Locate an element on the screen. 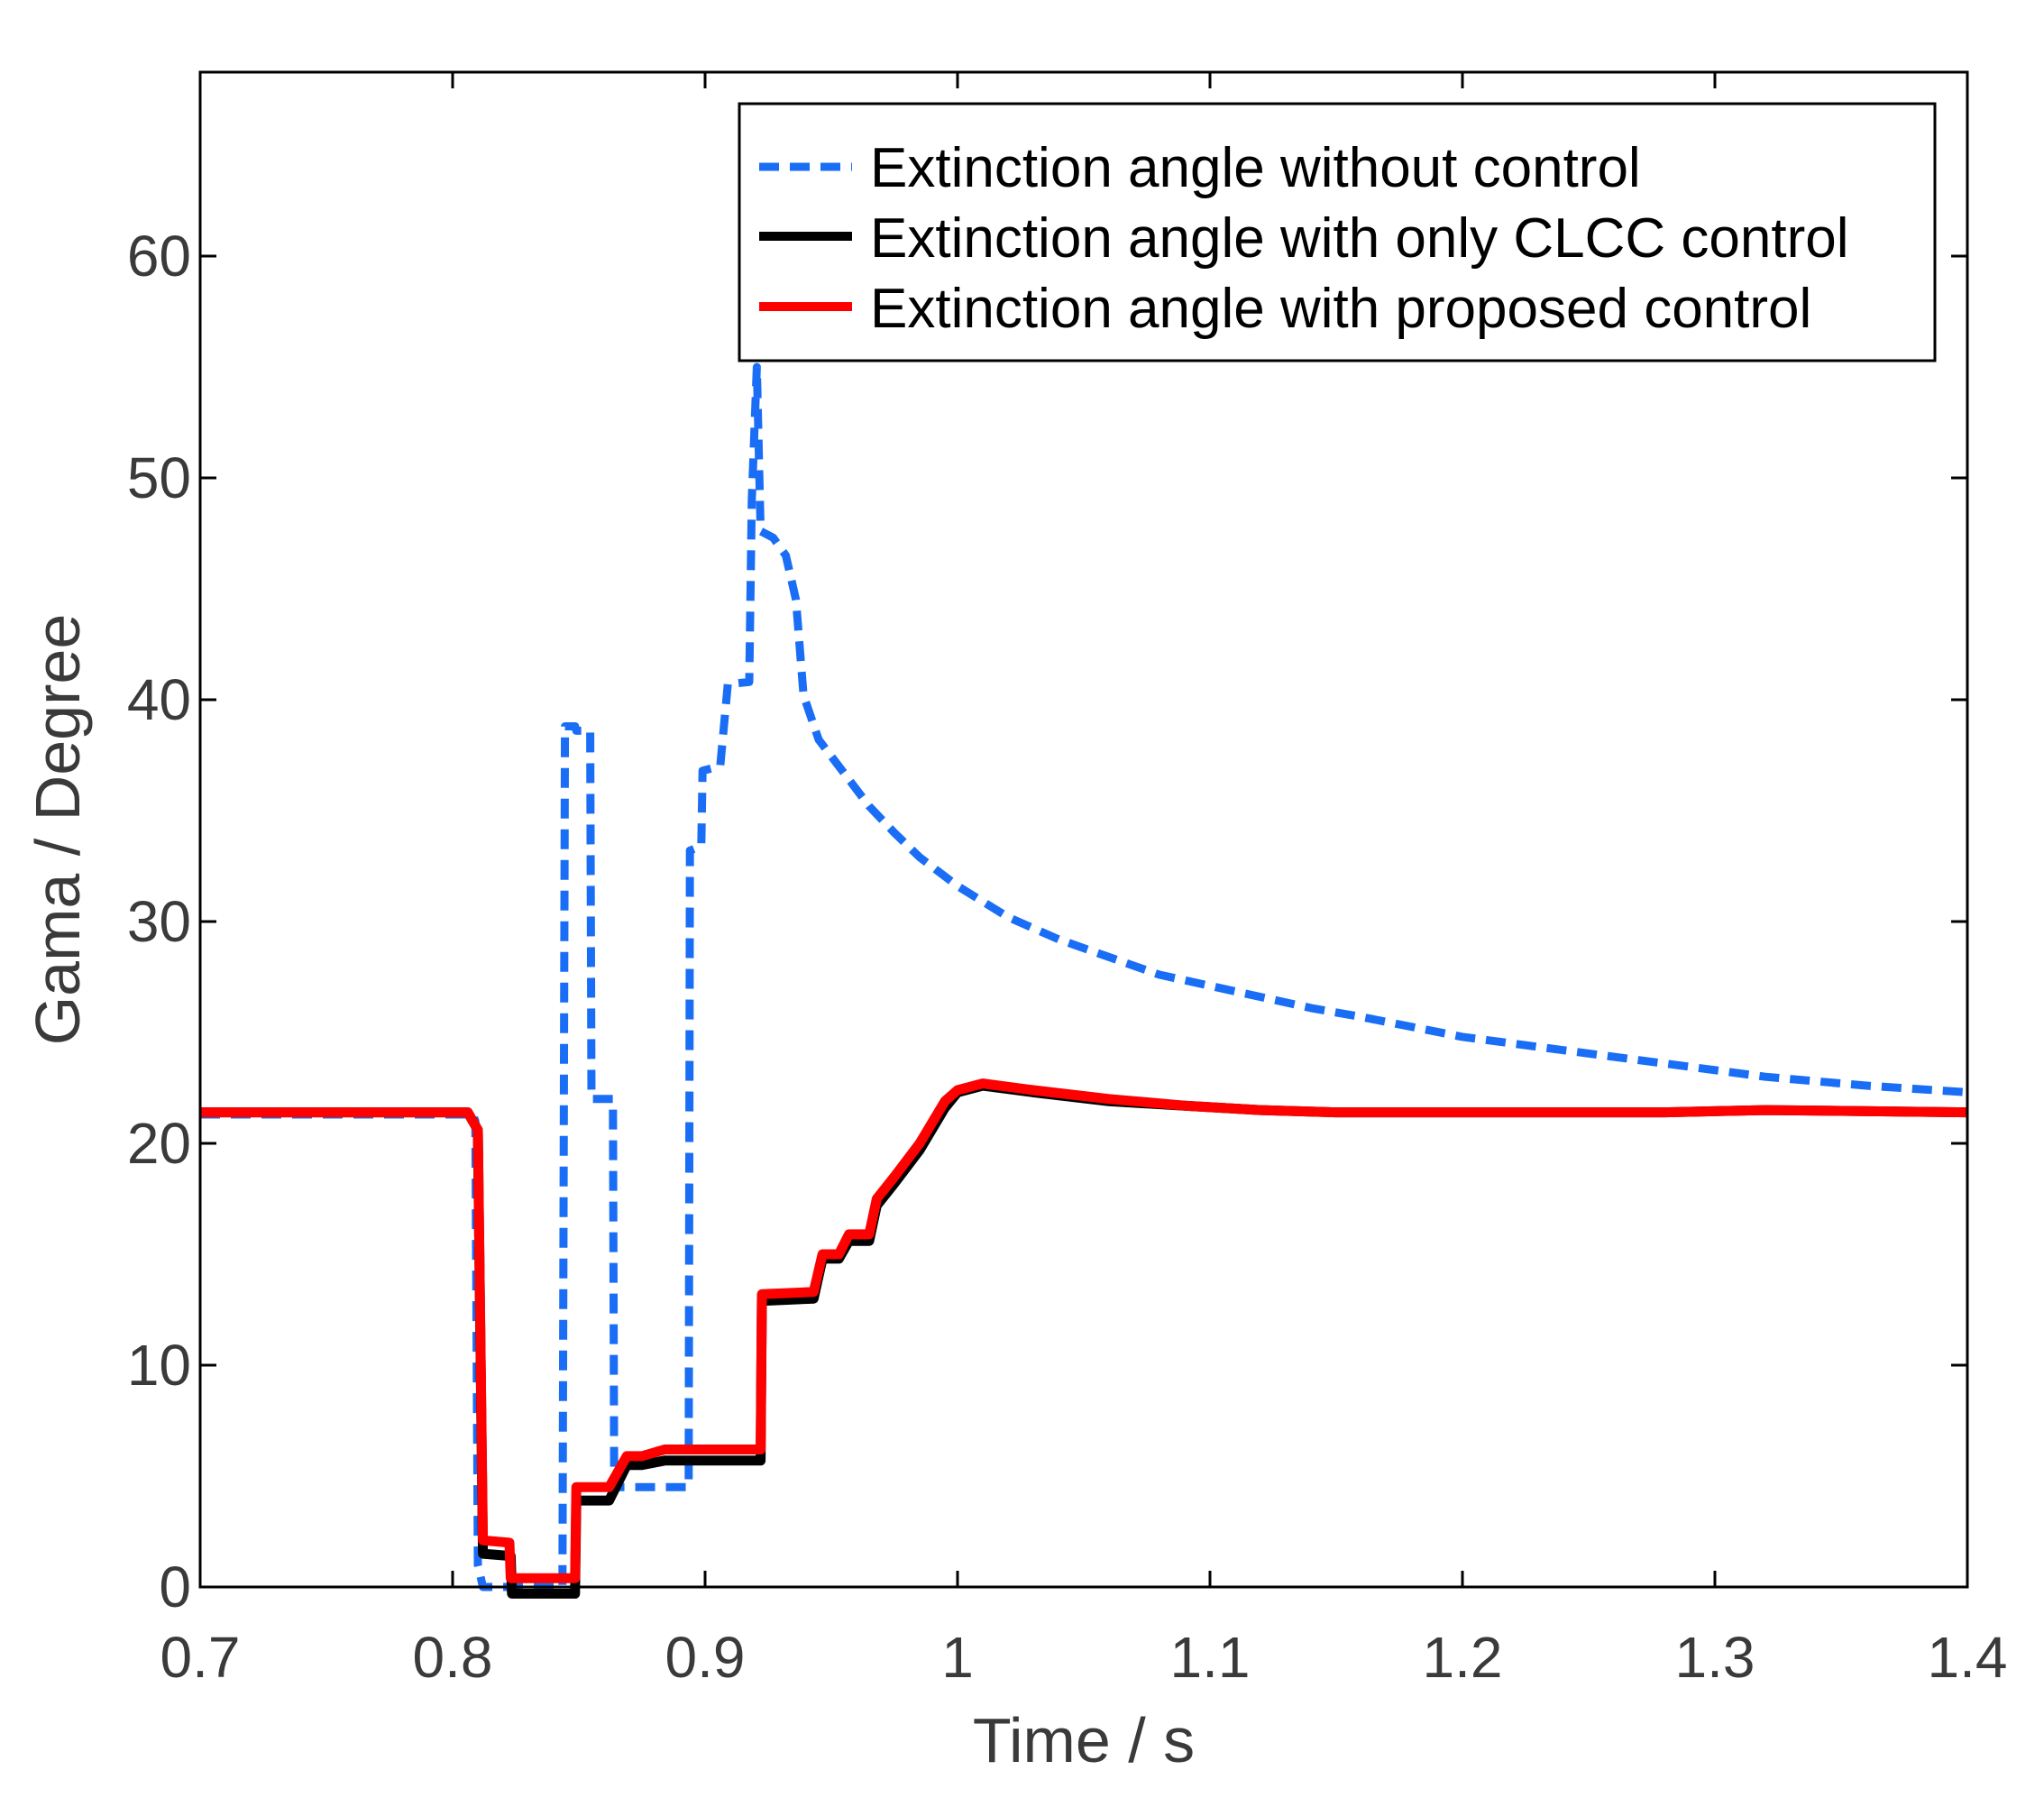 This screenshot has height=1807, width=2044. x-tick-label: 1 is located at coordinates (958, 1658).